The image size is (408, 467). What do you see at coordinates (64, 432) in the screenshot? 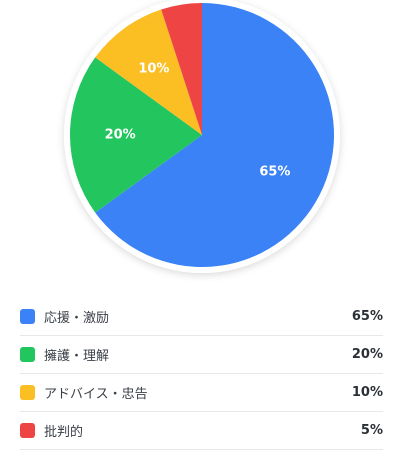
I see `legend-label: 批判的` at bounding box center [64, 432].